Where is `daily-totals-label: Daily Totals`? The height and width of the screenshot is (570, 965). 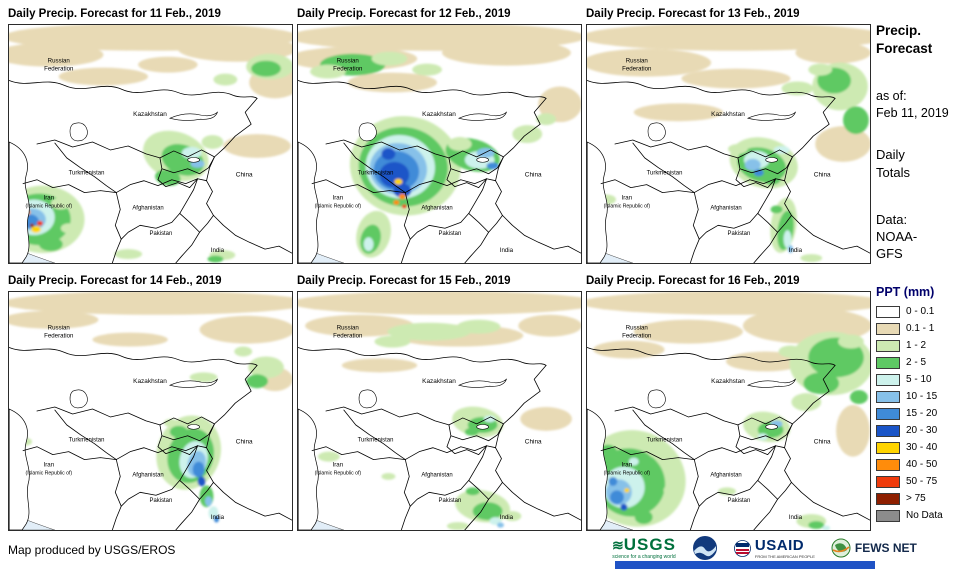
daily-totals-label: Daily Totals is located at coordinates (893, 163).